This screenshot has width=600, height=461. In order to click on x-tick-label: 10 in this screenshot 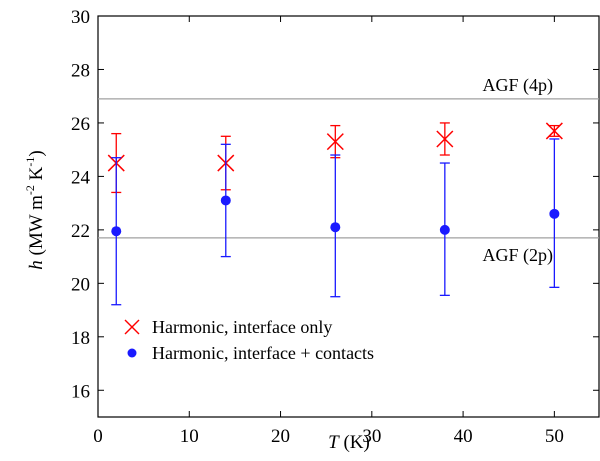, I will do `click(189, 436)`.